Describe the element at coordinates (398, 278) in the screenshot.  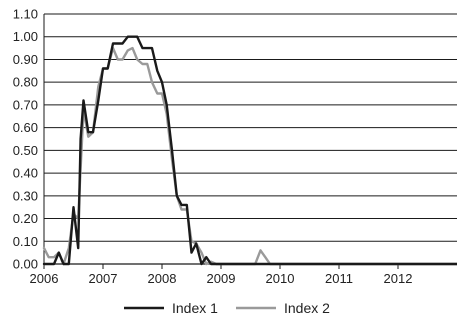
I see `x-tick-label: 2012` at that location.